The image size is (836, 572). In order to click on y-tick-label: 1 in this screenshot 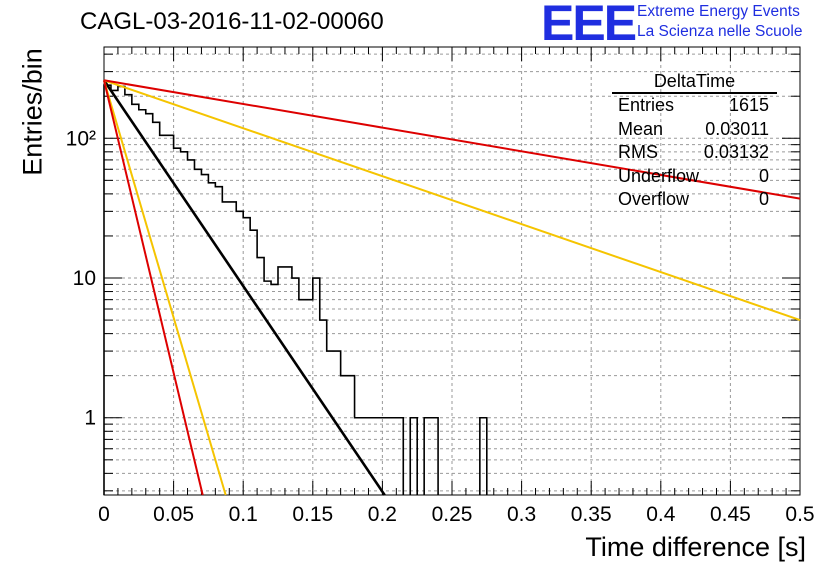, I will do `click(90, 418)`.